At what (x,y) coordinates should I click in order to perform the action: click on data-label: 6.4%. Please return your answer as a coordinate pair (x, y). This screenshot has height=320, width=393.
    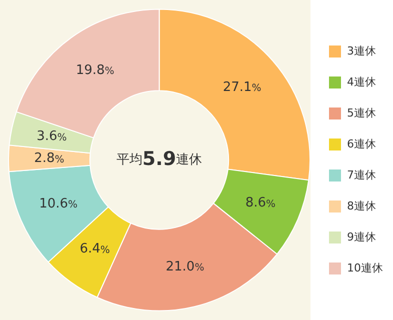
    Looking at the image, I should click on (95, 249).